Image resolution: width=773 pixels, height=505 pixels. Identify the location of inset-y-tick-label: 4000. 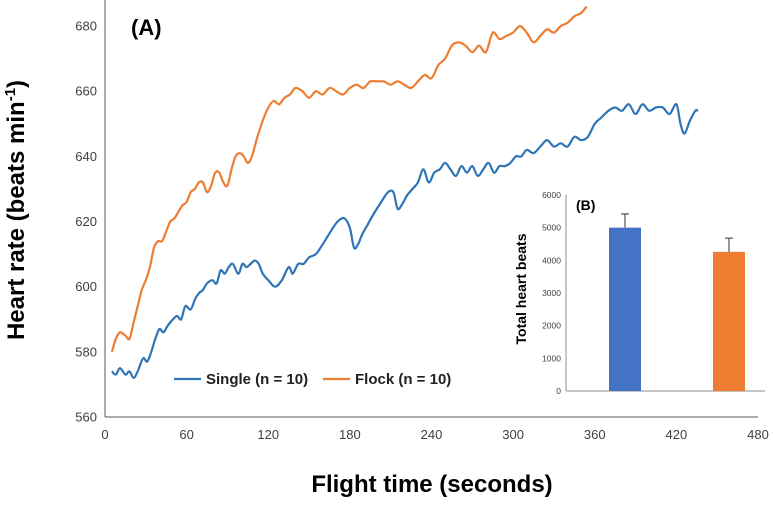
(551, 260).